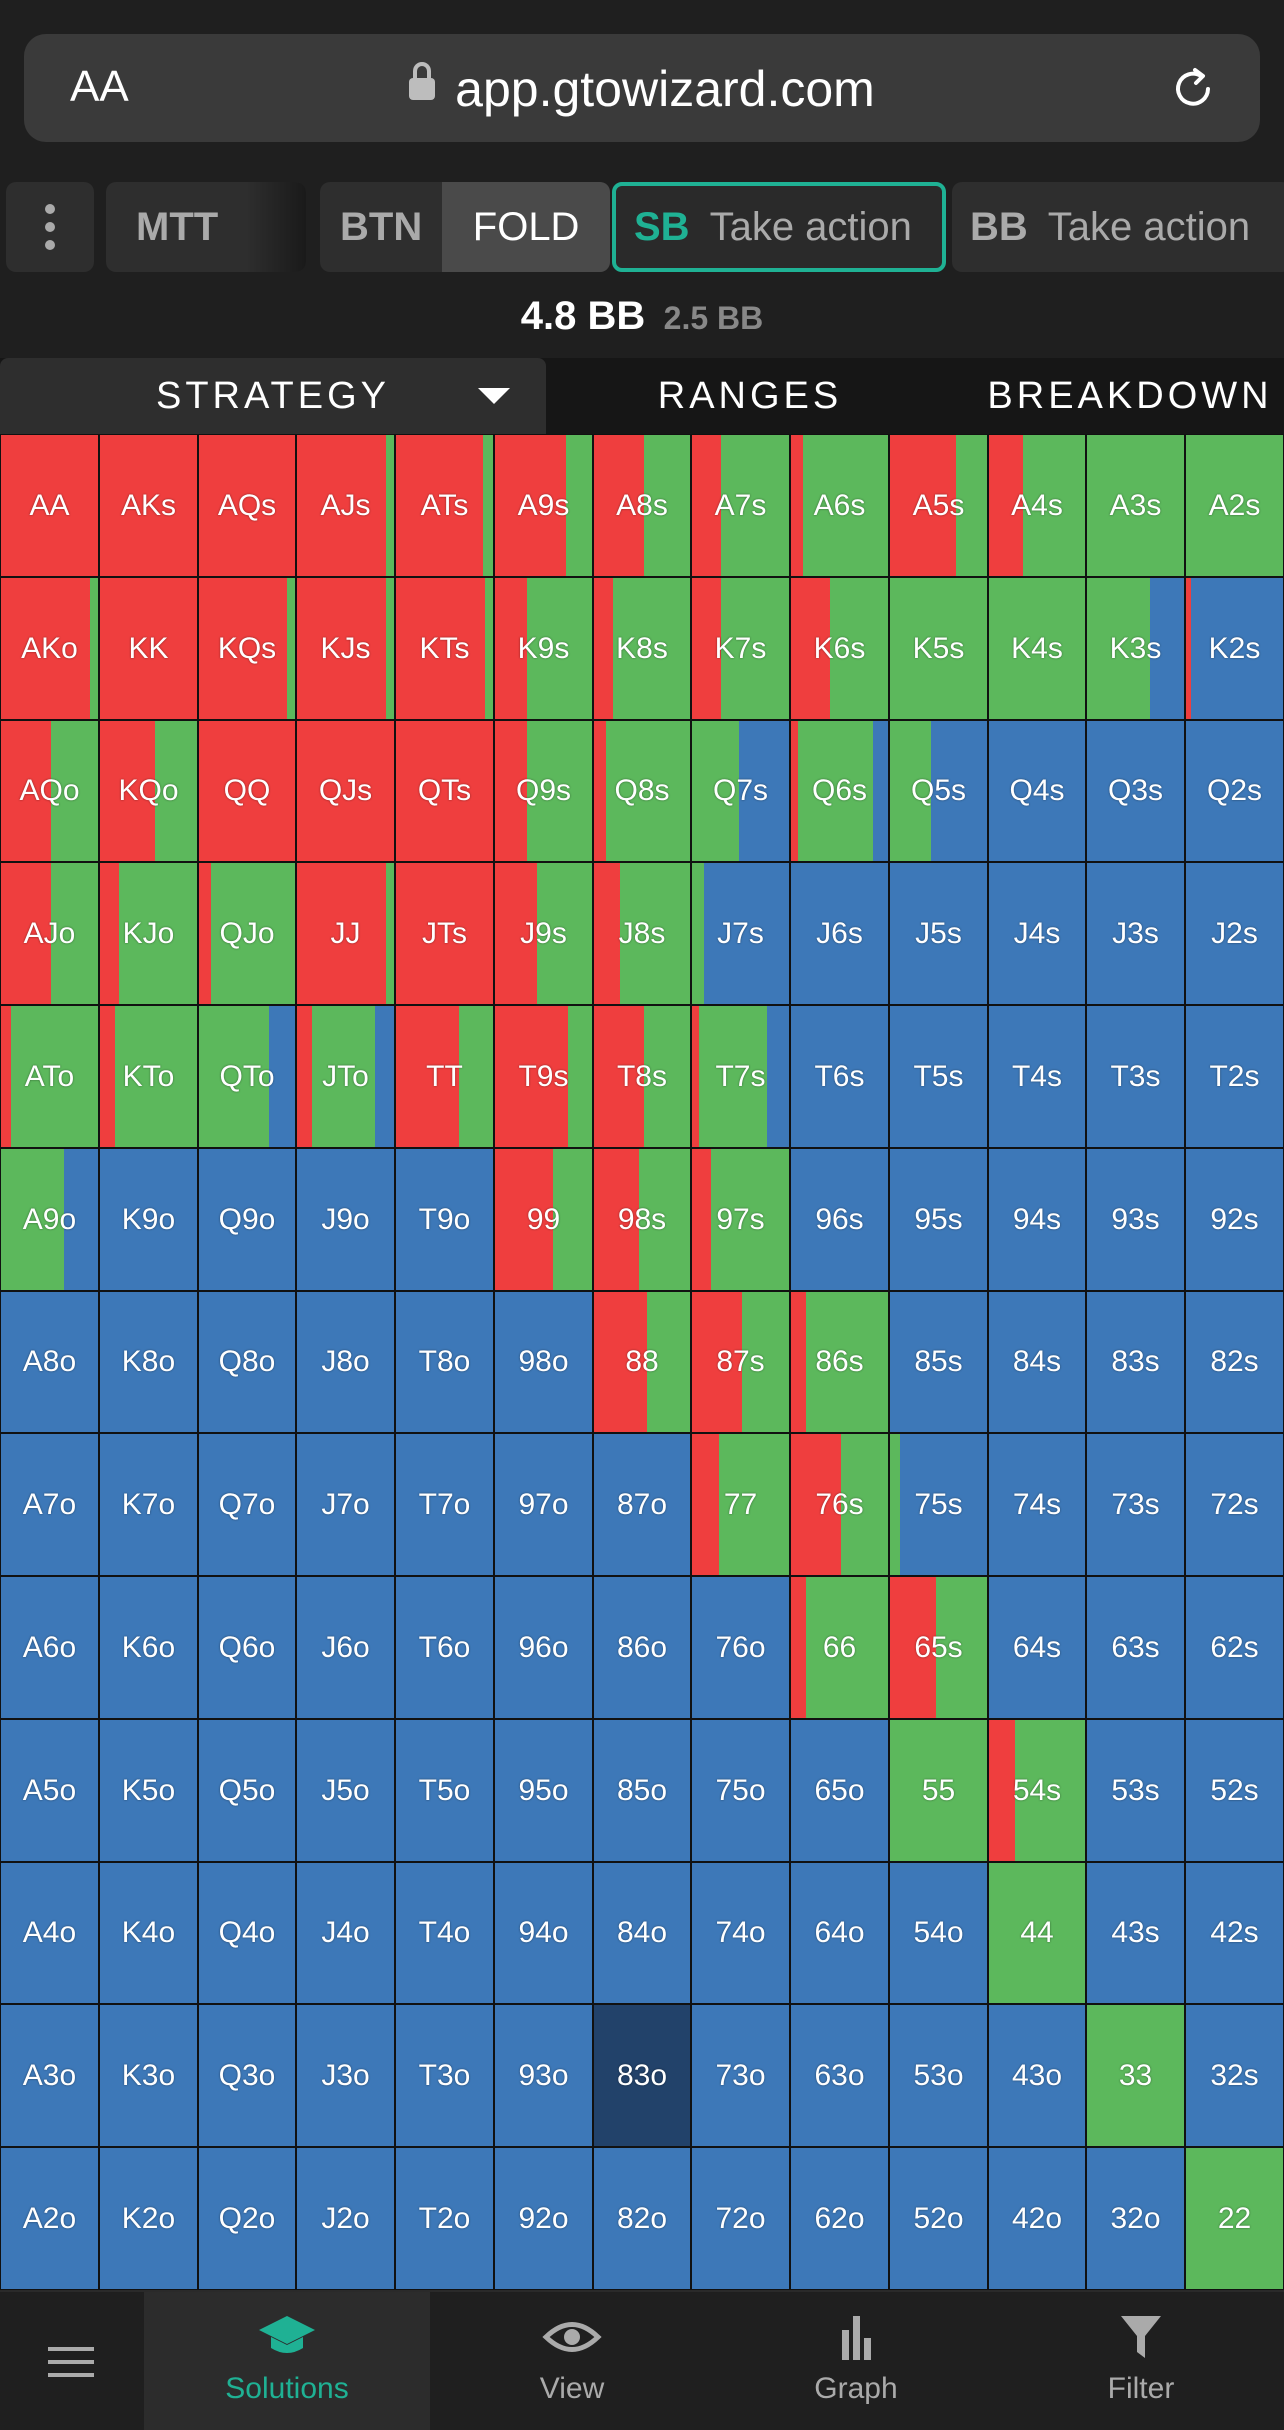 This screenshot has height=2430, width=1284. I want to click on hand-cell-K7o: K7o, so click(148, 1504).